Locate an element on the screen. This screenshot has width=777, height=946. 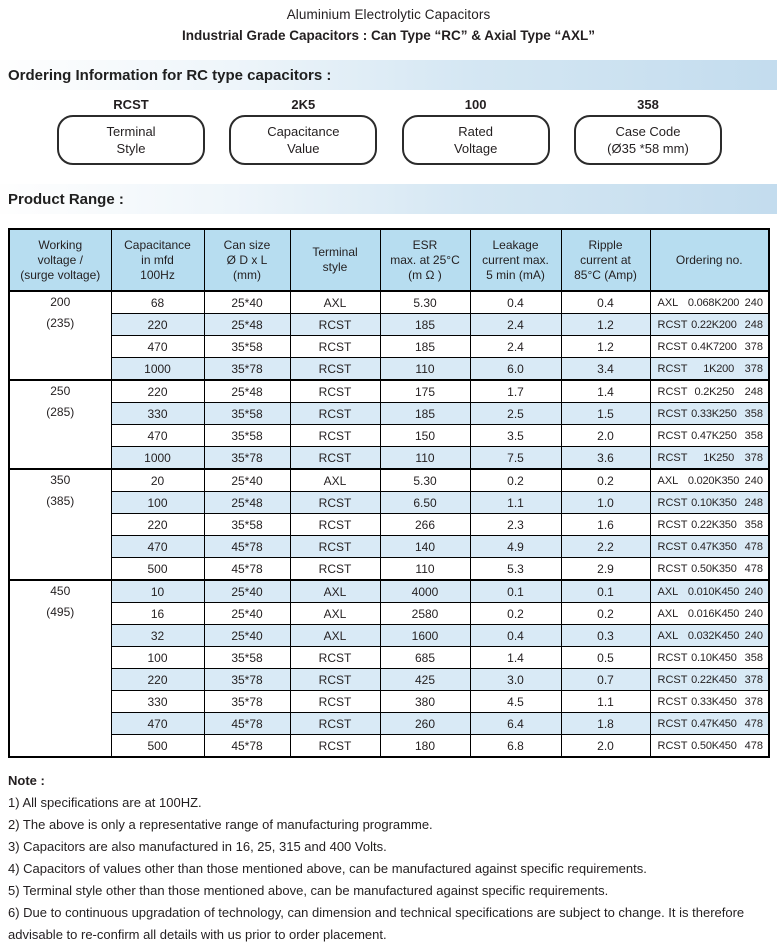
cell-ripple-current: 1.5 is located at coordinates (605, 413).